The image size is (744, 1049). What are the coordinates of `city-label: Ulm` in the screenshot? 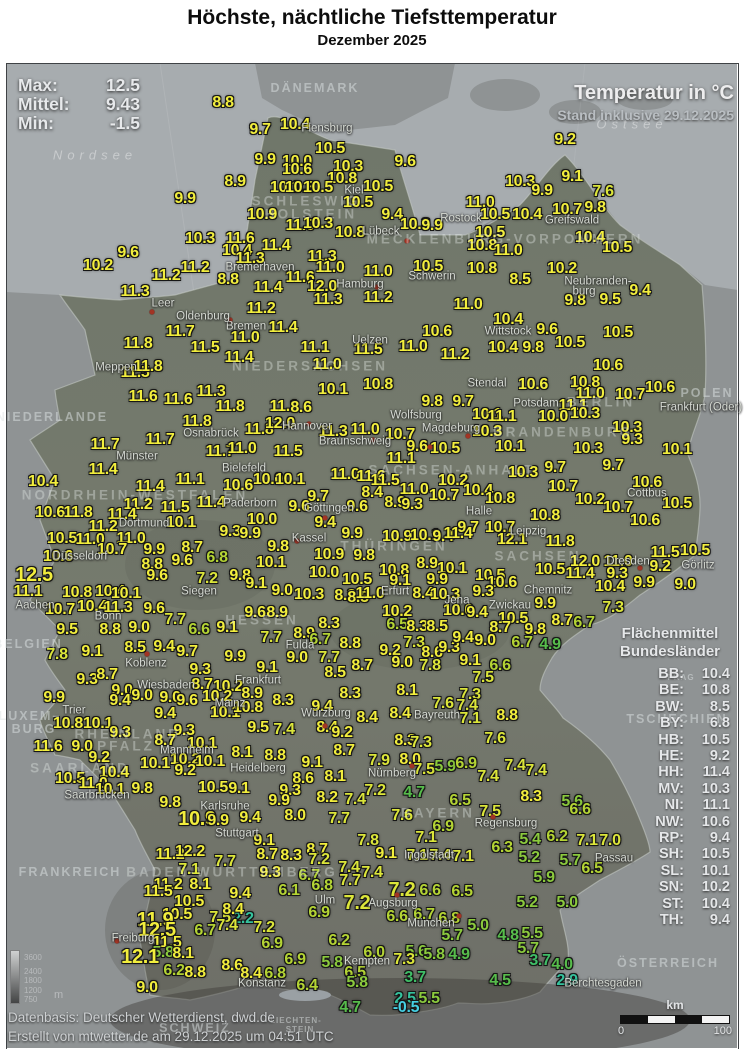 It's located at (325, 900).